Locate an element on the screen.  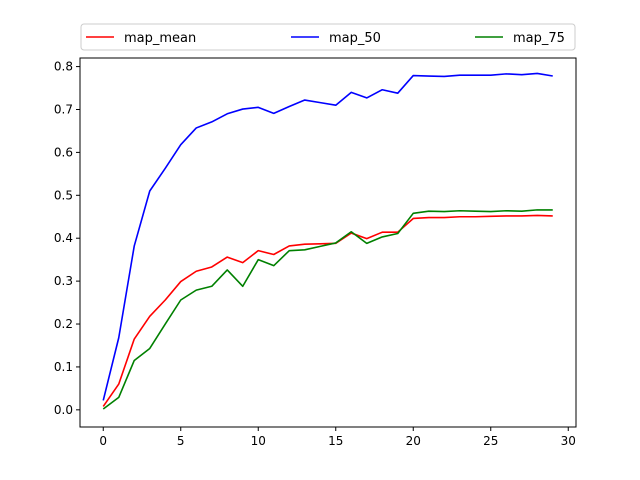
x-tick-label: 15 is located at coordinates (335, 441).